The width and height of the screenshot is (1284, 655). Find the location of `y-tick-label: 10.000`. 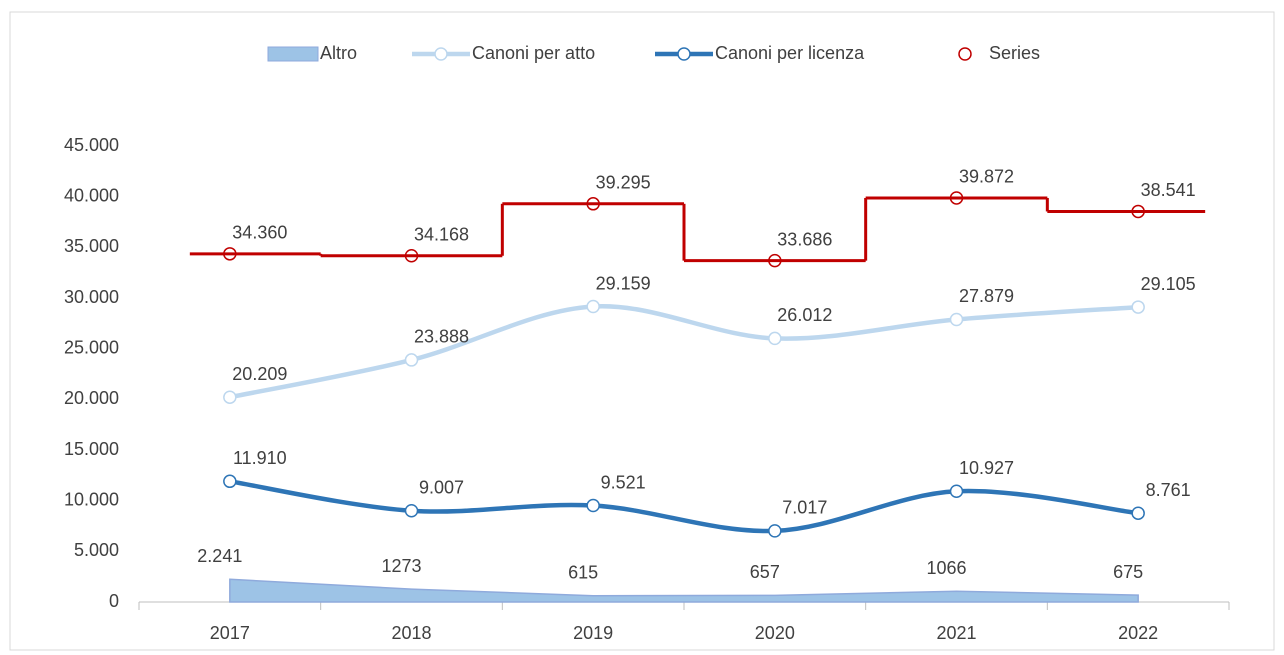

y-tick-label: 10.000 is located at coordinates (91, 499).